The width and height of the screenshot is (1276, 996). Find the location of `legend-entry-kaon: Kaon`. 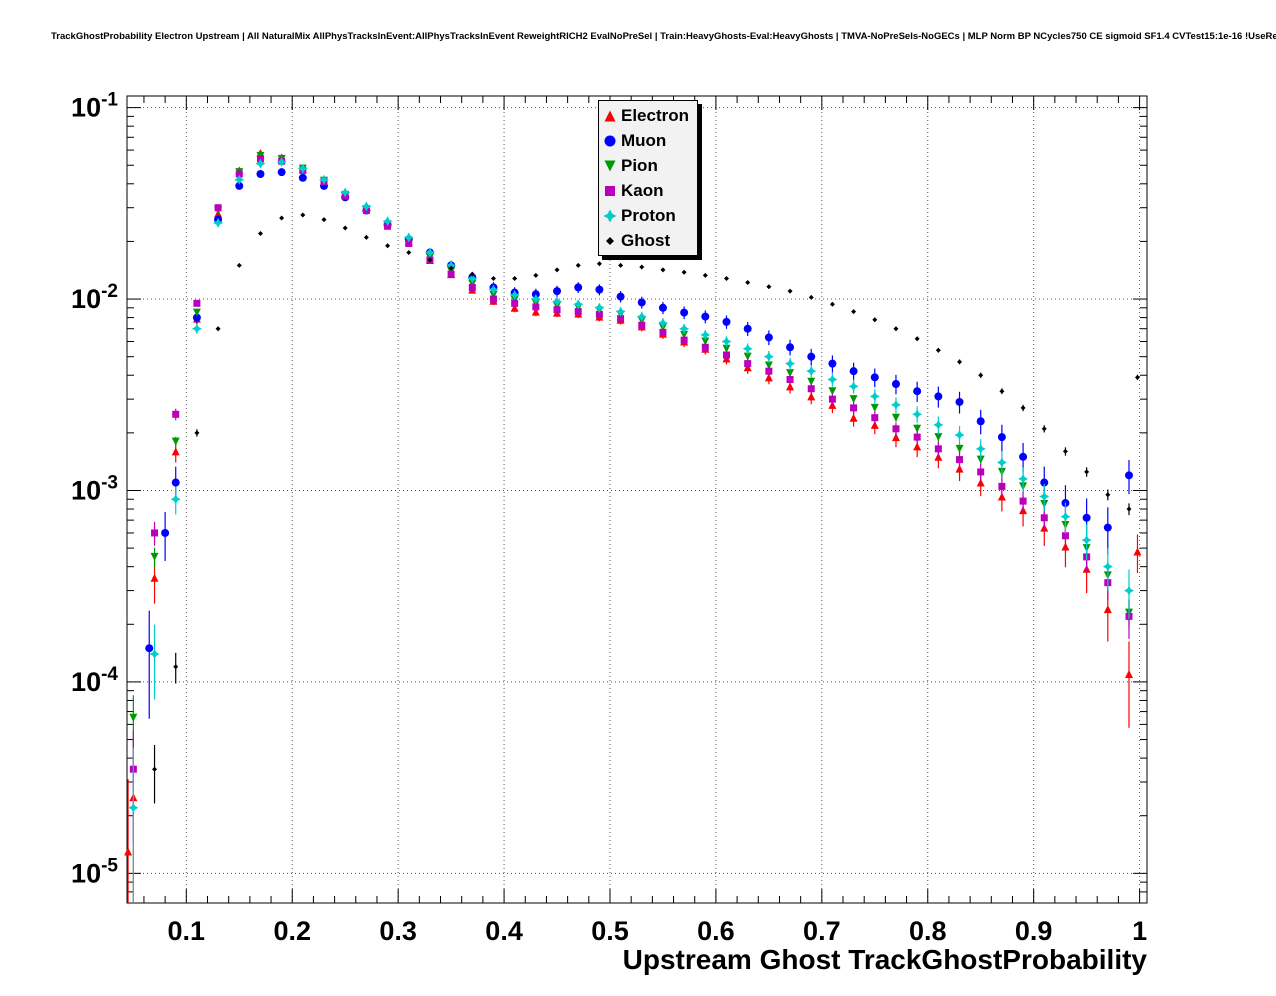

legend-entry-kaon: Kaon is located at coordinates (645, 190).